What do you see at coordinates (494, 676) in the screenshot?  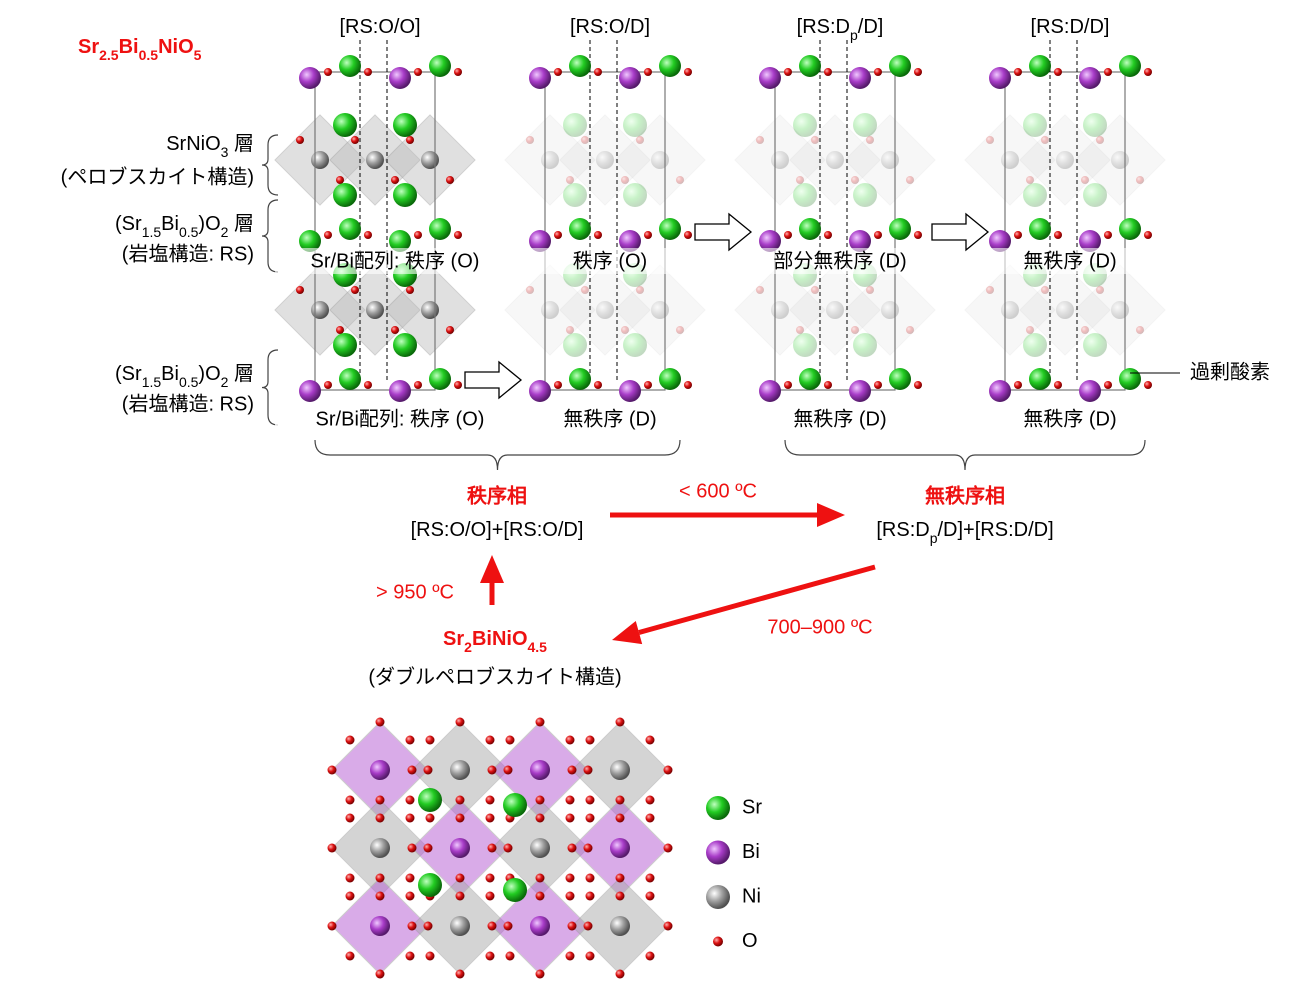 I see `structure-name: (ダブルペロブスカイト構造)` at bounding box center [494, 676].